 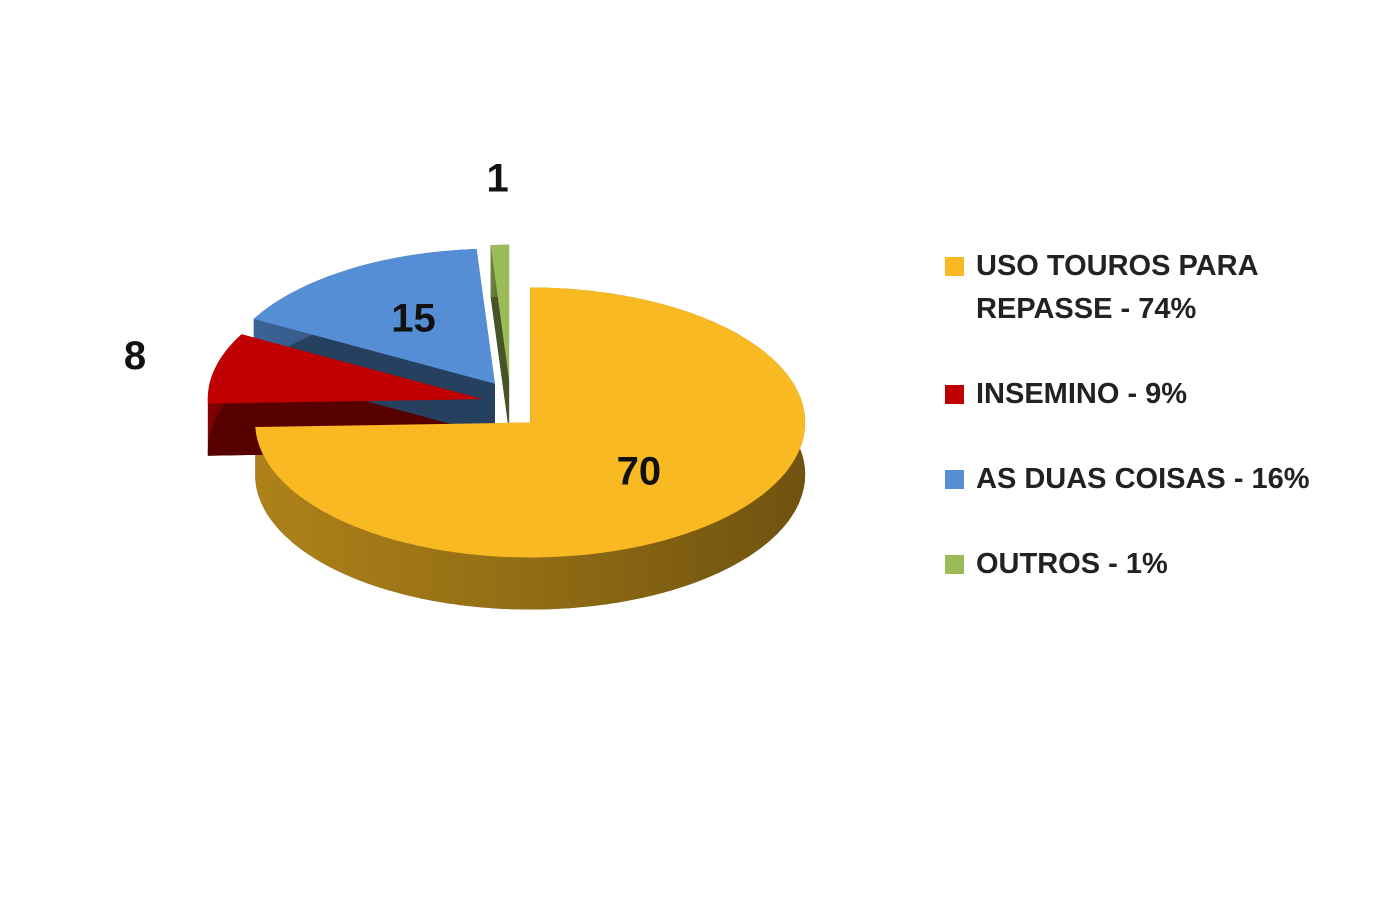 What do you see at coordinates (1143, 479) in the screenshot?
I see `legend-label: AS DUAS COISAS - 16%` at bounding box center [1143, 479].